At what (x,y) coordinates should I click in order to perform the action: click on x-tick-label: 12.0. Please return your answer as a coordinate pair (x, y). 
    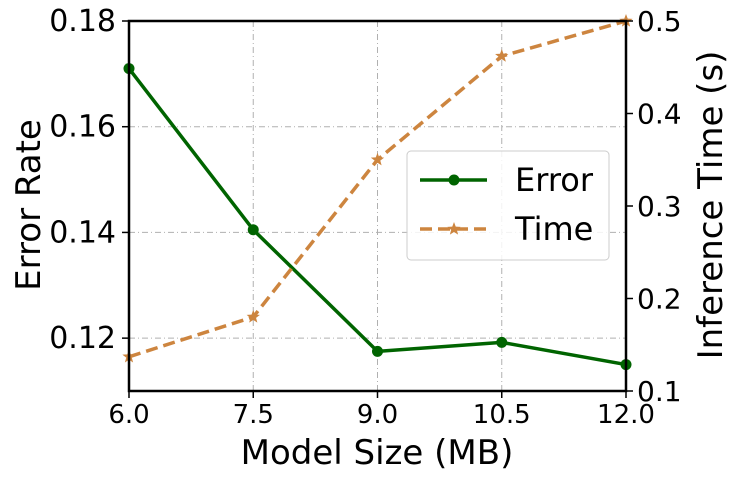
    Looking at the image, I should click on (626, 415).